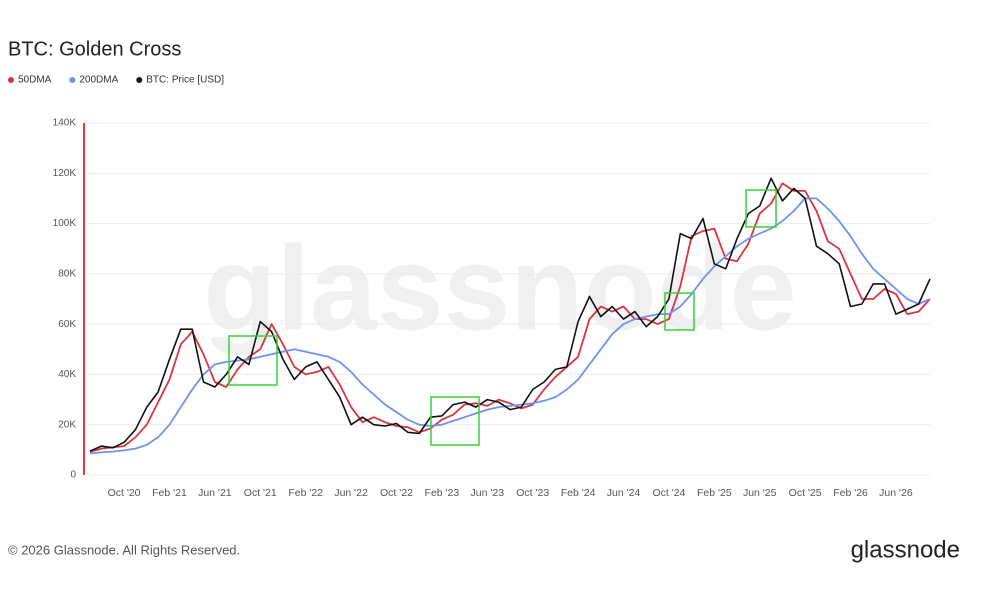 The height and width of the screenshot is (600, 1000). Describe the element at coordinates (124, 549) in the screenshot. I see `footer: © 2026 Glassnode. All Rights Reserved.` at that location.